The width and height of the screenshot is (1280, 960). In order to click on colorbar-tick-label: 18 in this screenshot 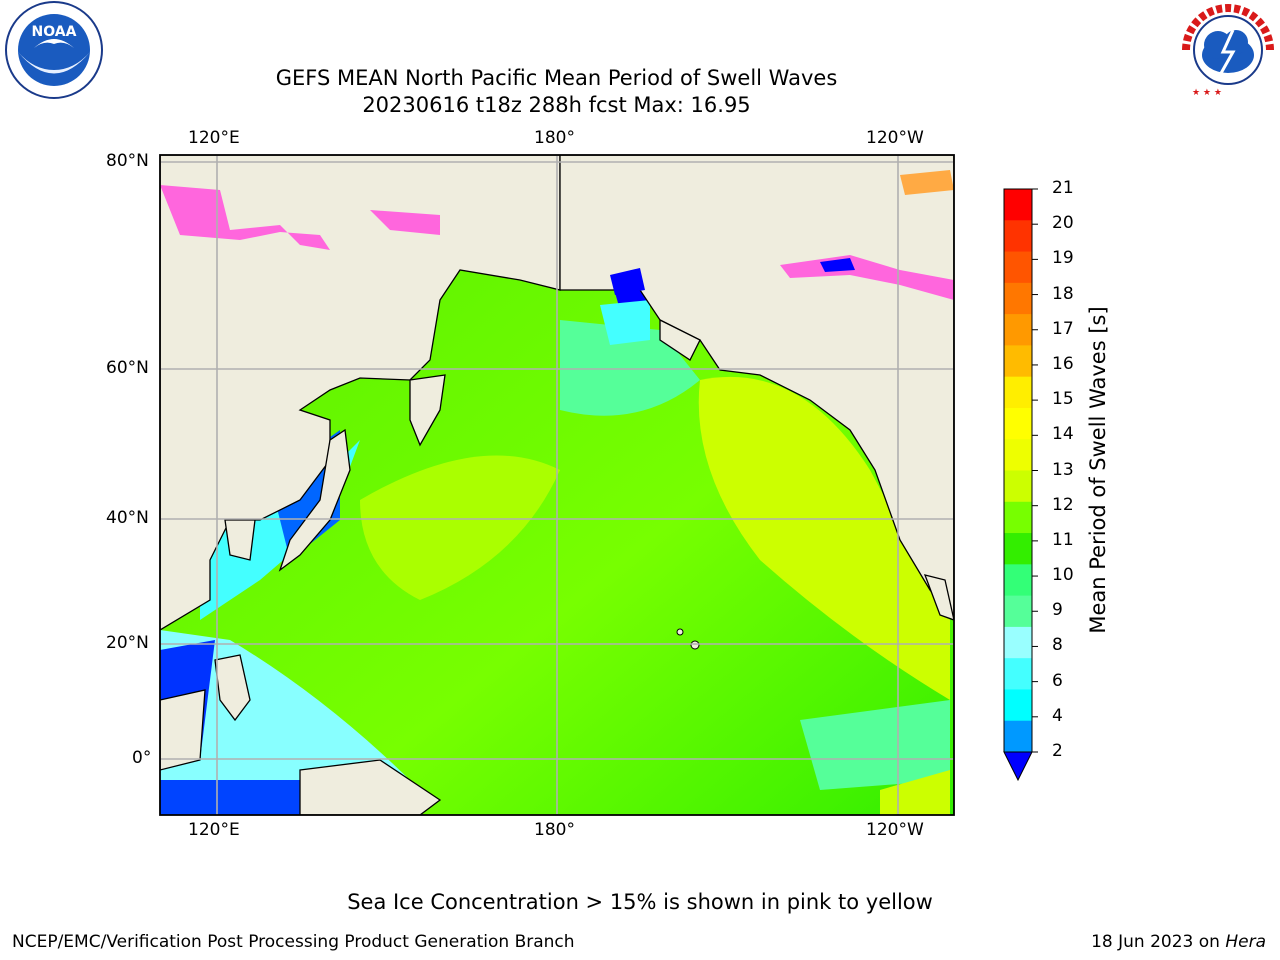, I will do `click(1063, 293)`.